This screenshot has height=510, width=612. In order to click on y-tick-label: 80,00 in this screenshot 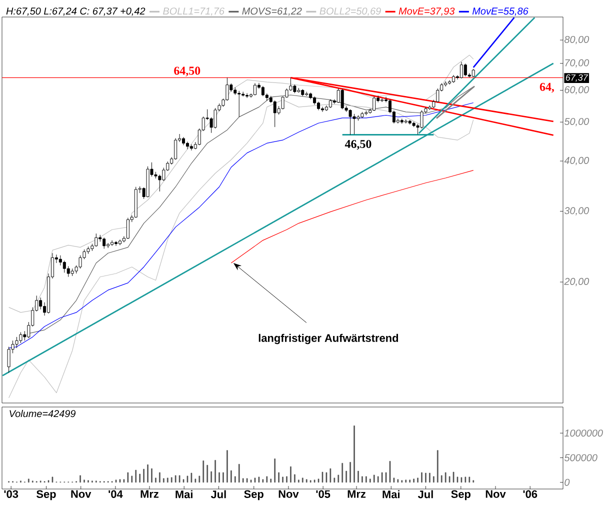, I will do `click(577, 40)`.